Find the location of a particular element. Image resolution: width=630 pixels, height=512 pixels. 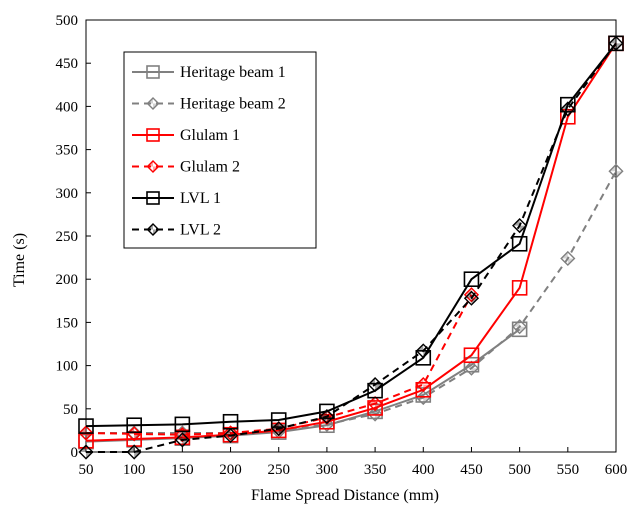

x-tick-label: 150 is located at coordinates (182, 470).